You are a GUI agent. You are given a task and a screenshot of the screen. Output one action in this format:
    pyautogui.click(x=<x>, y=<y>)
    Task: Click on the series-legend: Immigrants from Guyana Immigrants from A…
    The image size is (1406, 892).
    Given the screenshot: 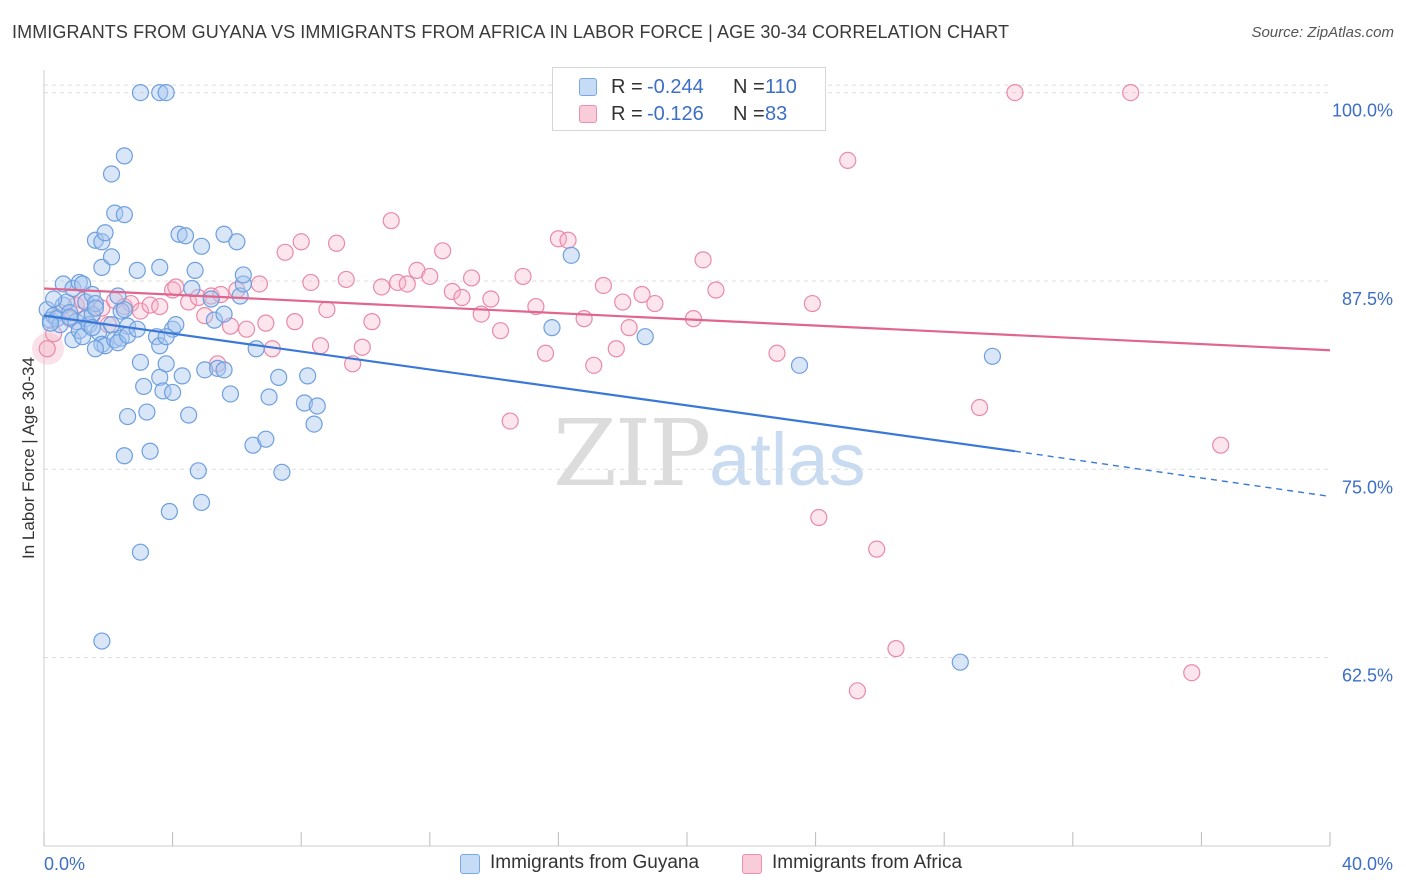 What is the action you would take?
    pyautogui.click(x=703, y=865)
    